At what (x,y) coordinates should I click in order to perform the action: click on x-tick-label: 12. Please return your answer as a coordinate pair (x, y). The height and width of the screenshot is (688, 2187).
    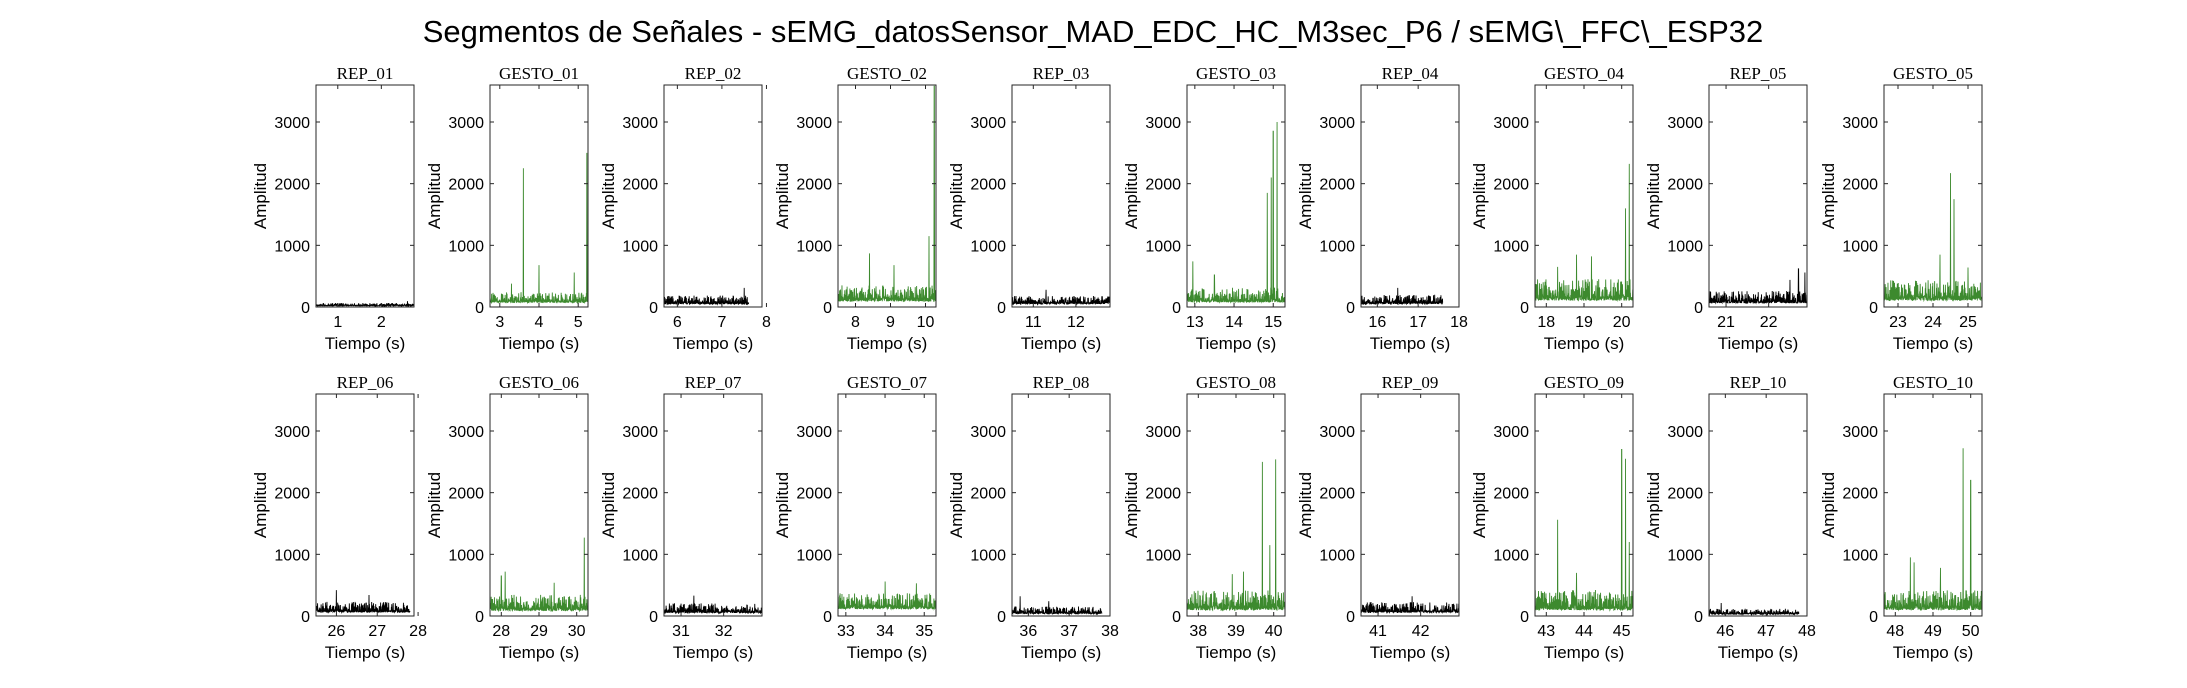
    Looking at the image, I should click on (1076, 322).